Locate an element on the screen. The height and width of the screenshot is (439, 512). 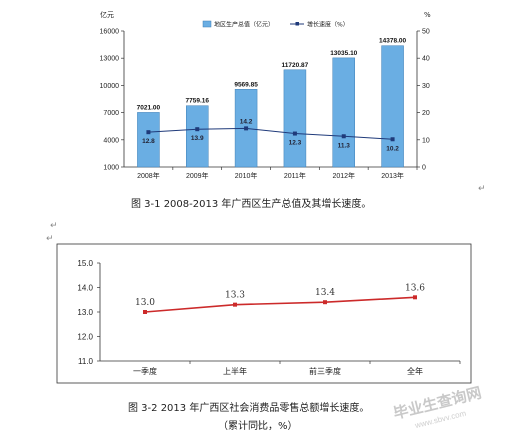
legend-label-gdp: 地区生产总值（亿元） is located at coordinates (244, 25).